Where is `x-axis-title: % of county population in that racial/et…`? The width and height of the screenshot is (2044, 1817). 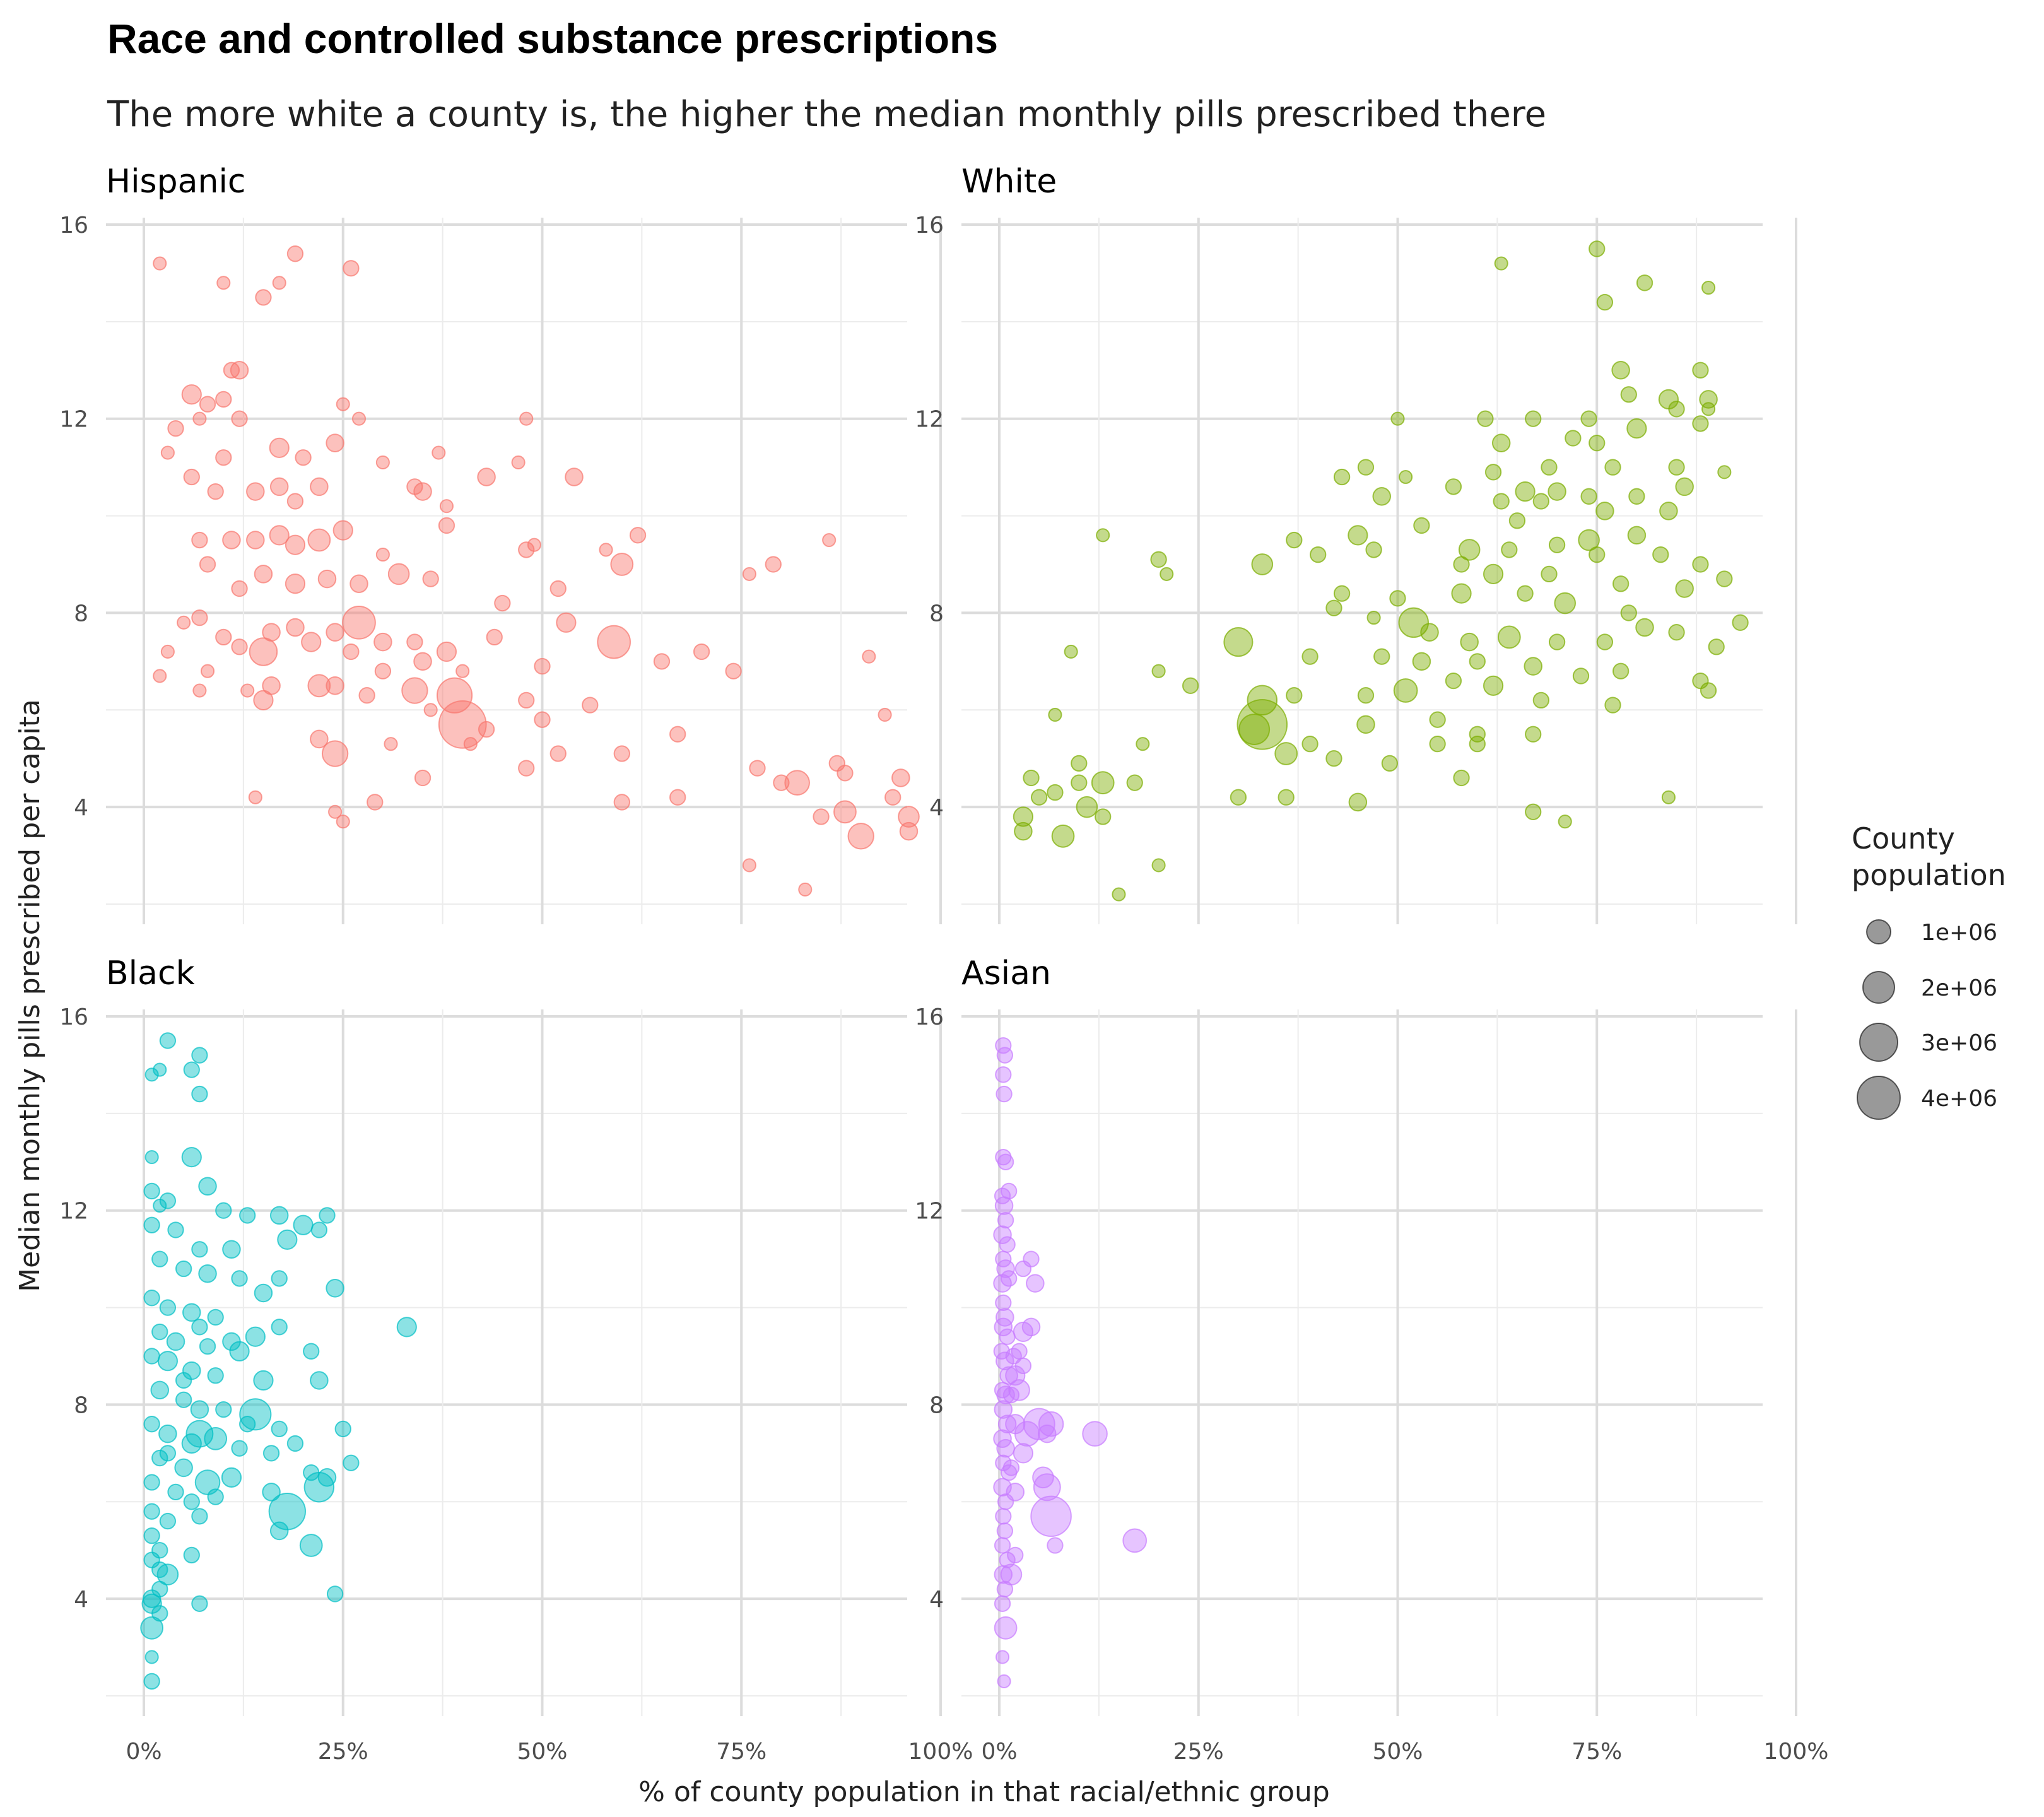 x-axis-title: % of county population in that racial/et… is located at coordinates (984, 1792).